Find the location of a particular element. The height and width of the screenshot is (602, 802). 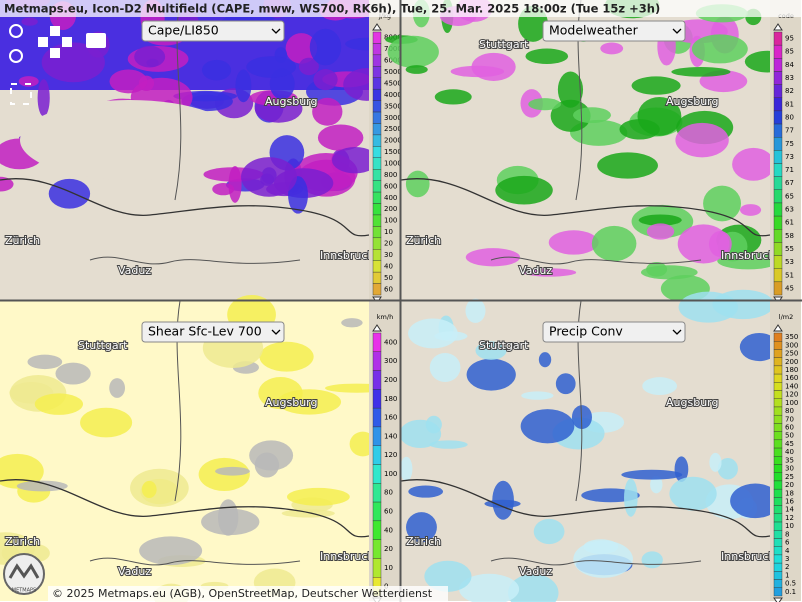

legend-label: 84 is located at coordinates (789, 65).